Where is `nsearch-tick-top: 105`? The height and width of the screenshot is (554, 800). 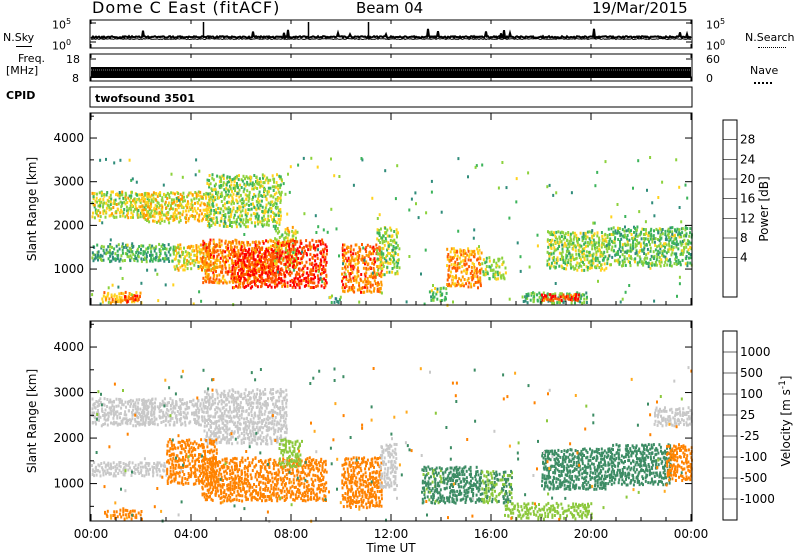 nsearch-tick-top: 105 is located at coordinates (716, 24).